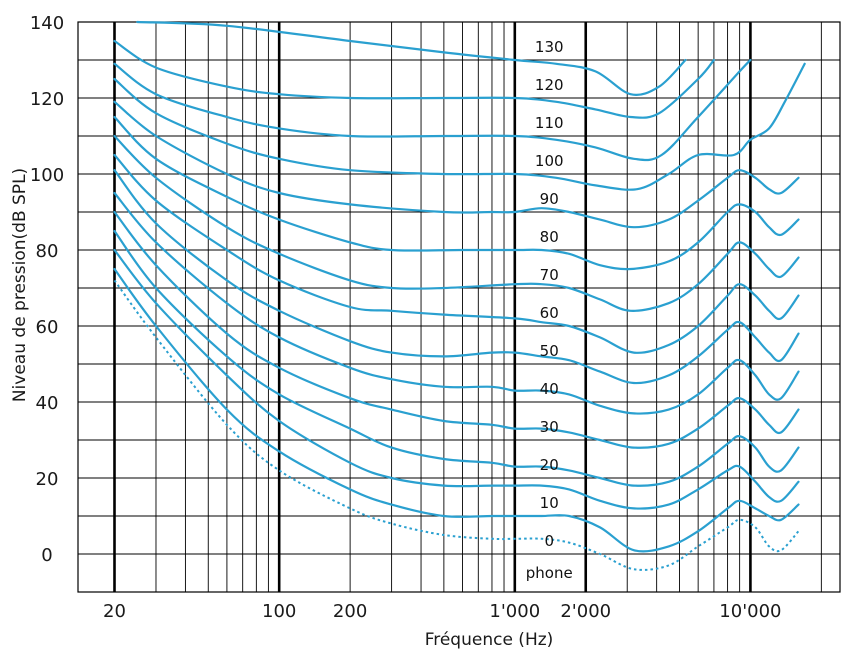 The width and height of the screenshot is (850, 655). Describe the element at coordinates (47, 175) in the screenshot. I see `y-tick-label: 100` at that location.